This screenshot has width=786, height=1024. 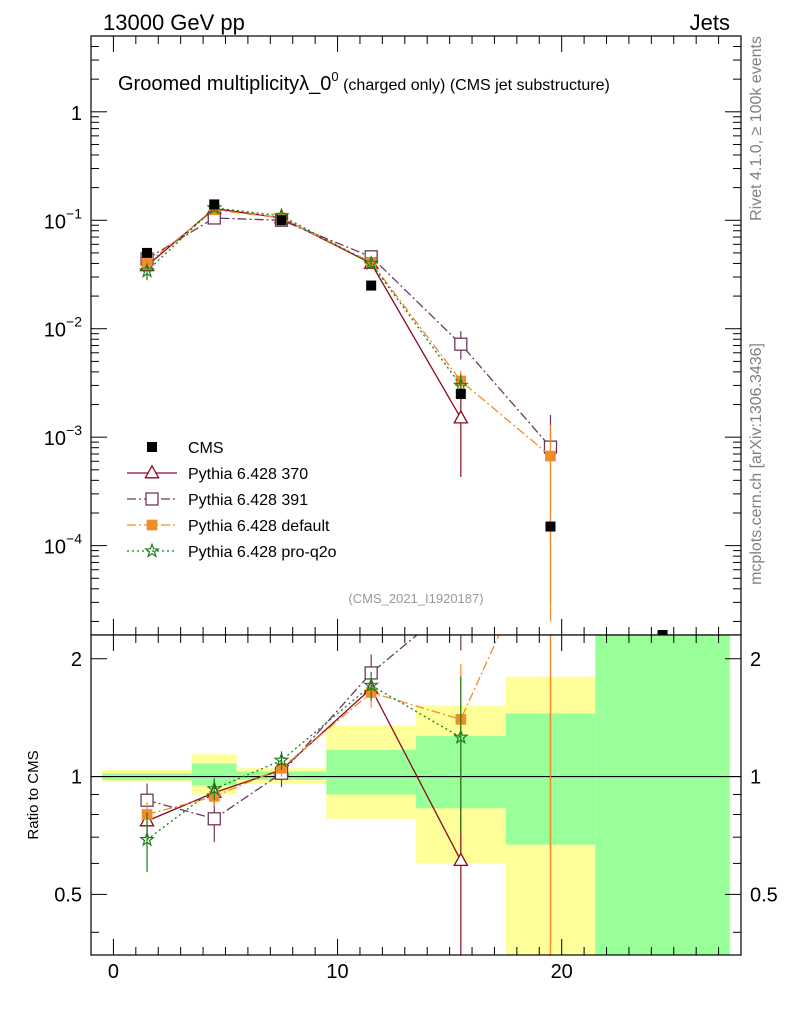 What do you see at coordinates (415, 598) in the screenshot?
I see `analysis-watermark: (CMS_2021_I1920187)` at bounding box center [415, 598].